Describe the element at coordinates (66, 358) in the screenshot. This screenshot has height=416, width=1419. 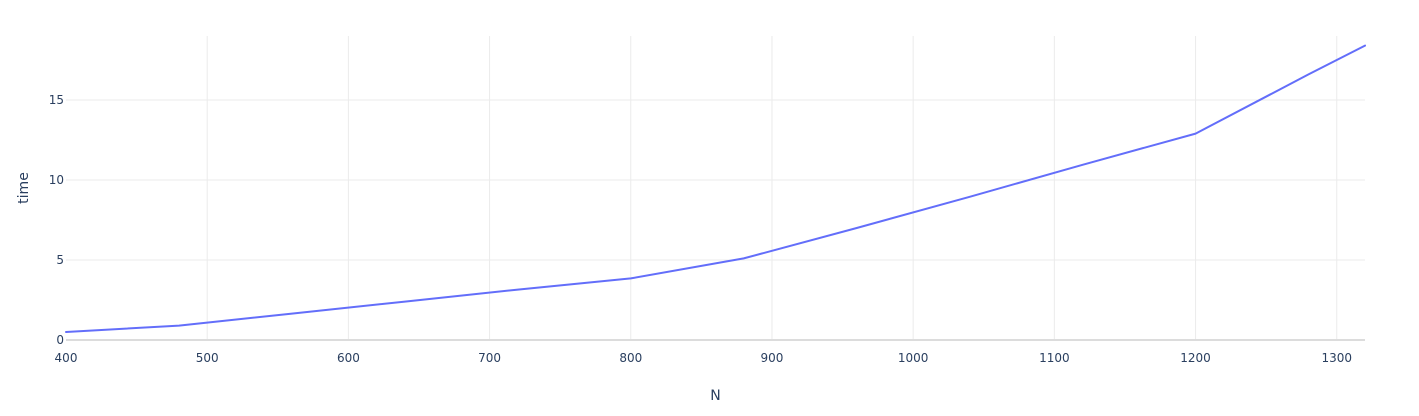
I see `x-tick-label: 400` at that location.